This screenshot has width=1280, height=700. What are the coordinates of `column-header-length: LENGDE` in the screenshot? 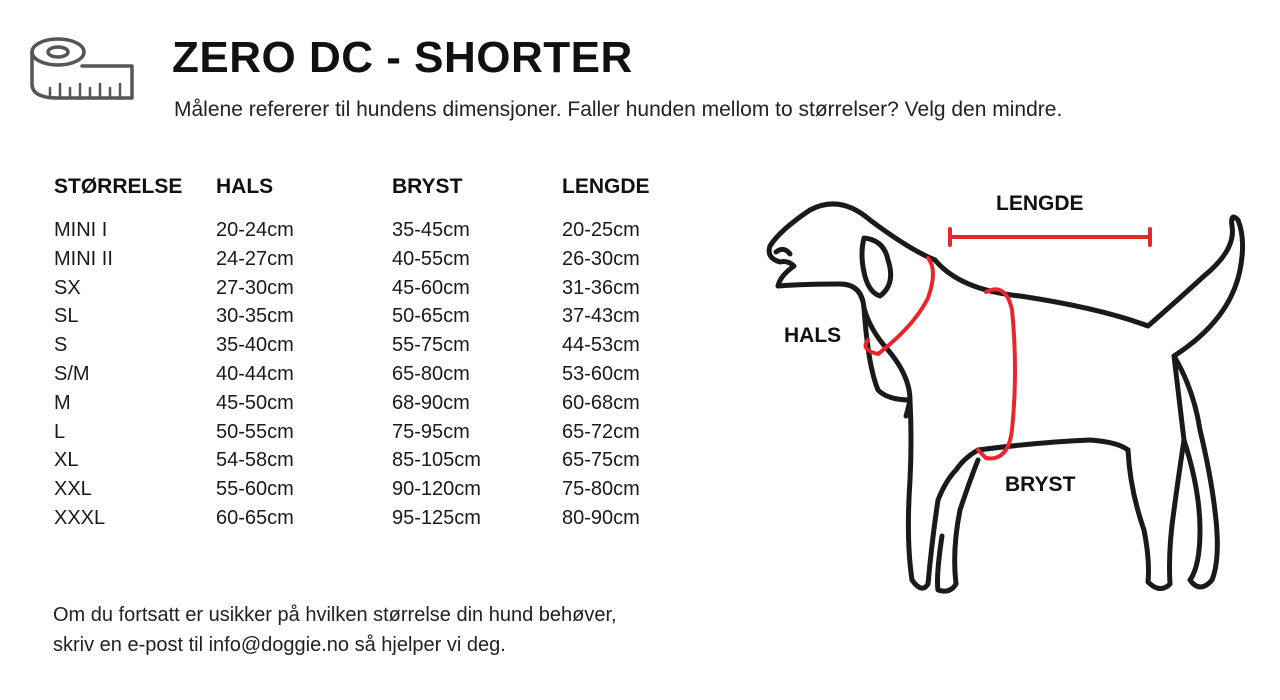 It's located at (606, 186).